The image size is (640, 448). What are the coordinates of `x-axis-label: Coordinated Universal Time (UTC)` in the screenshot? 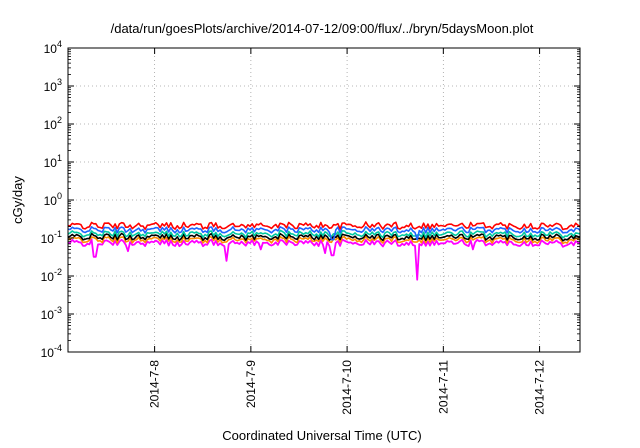 It's located at (321, 435).